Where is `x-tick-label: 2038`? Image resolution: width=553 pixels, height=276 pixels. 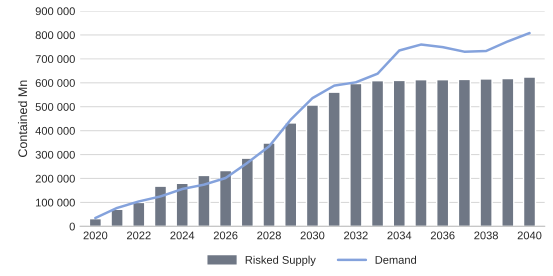
x-tick-label: 2038 is located at coordinates (486, 235).